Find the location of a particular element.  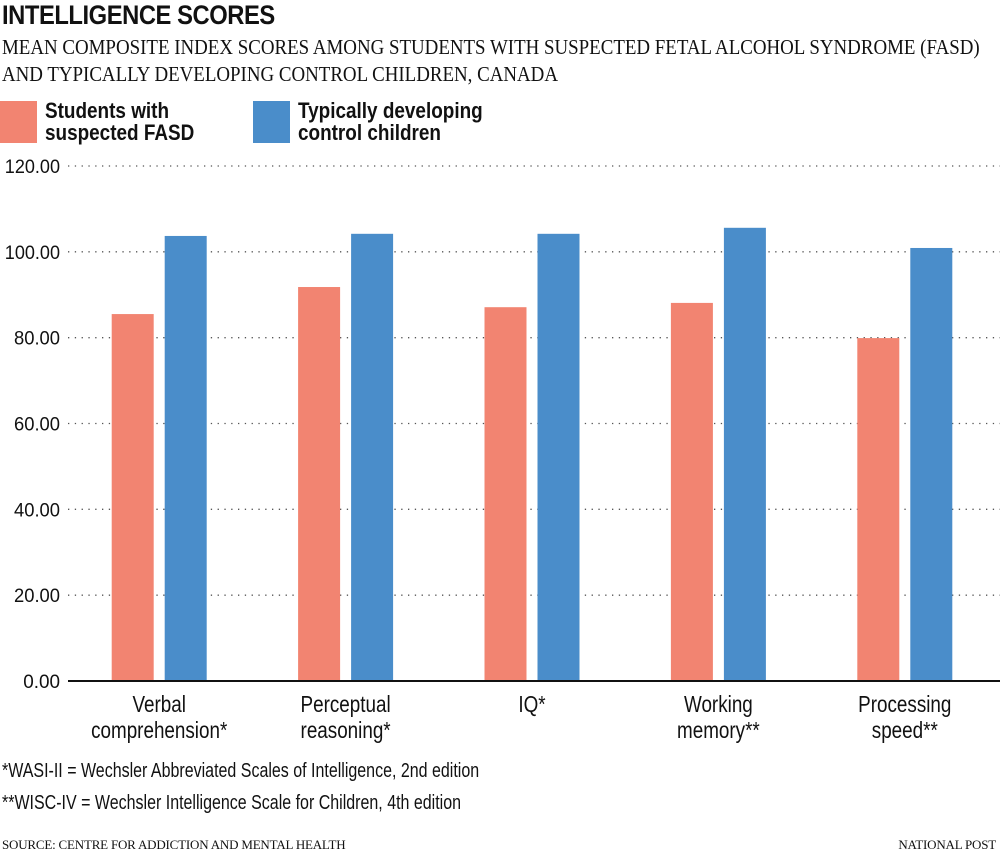

legend-label-line1: Typically developing is located at coordinates (390, 110).